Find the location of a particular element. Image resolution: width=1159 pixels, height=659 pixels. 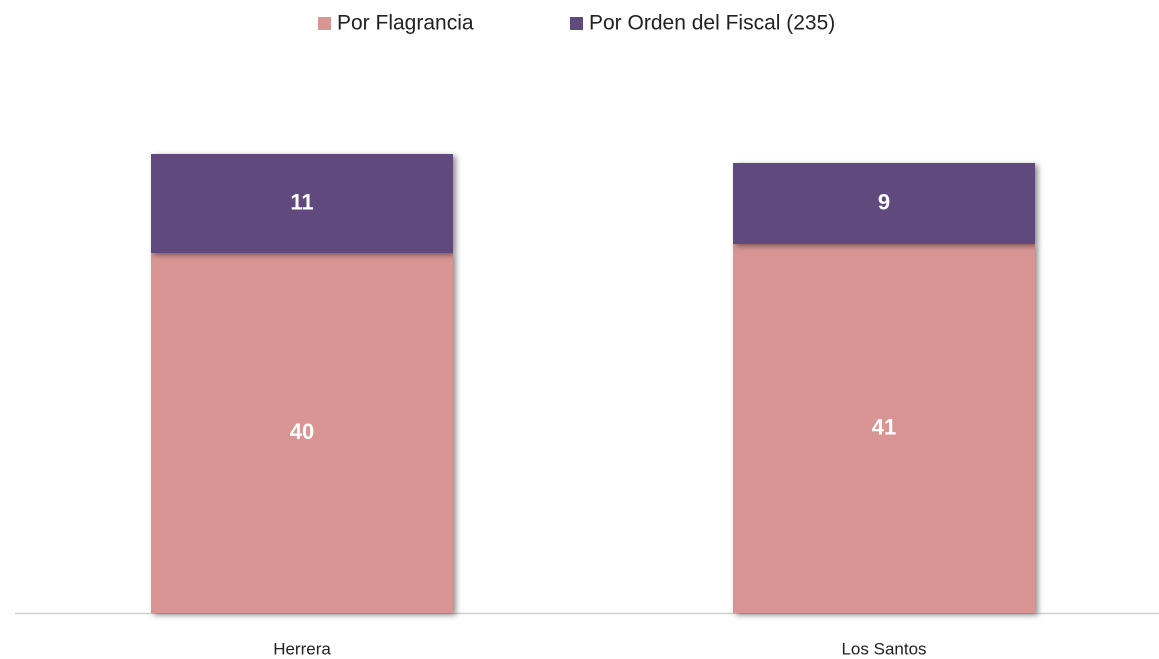

data-label: 41 is located at coordinates (884, 426).